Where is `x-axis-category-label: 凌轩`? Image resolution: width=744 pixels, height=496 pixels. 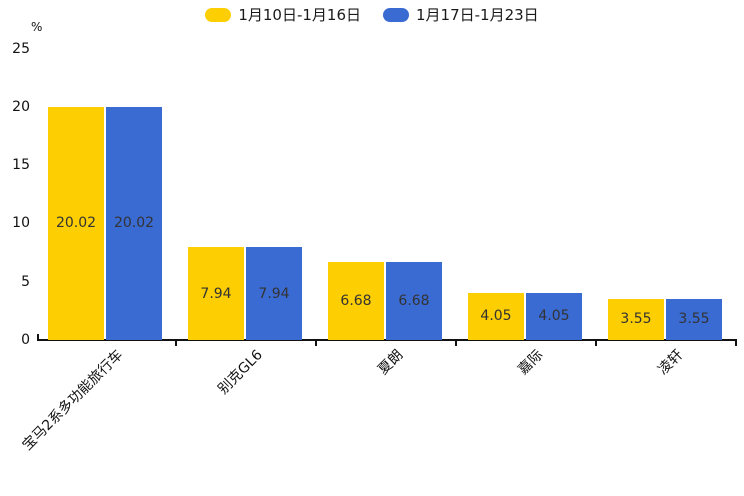
x-axis-category-label: 凌轩 is located at coordinates (671, 363).